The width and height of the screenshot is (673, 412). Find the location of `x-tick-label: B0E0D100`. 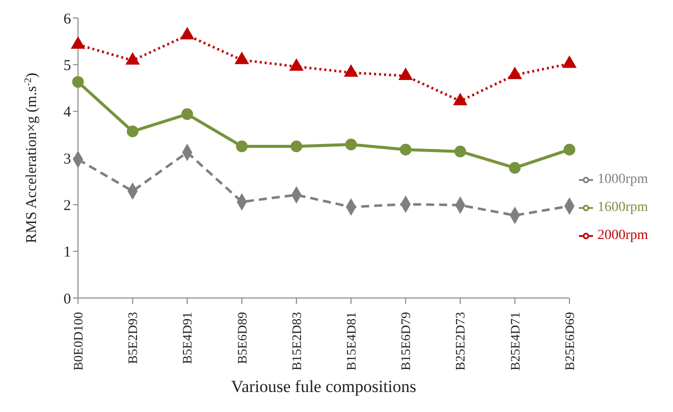

x-tick-label: B0E0D100 is located at coordinates (78, 341).